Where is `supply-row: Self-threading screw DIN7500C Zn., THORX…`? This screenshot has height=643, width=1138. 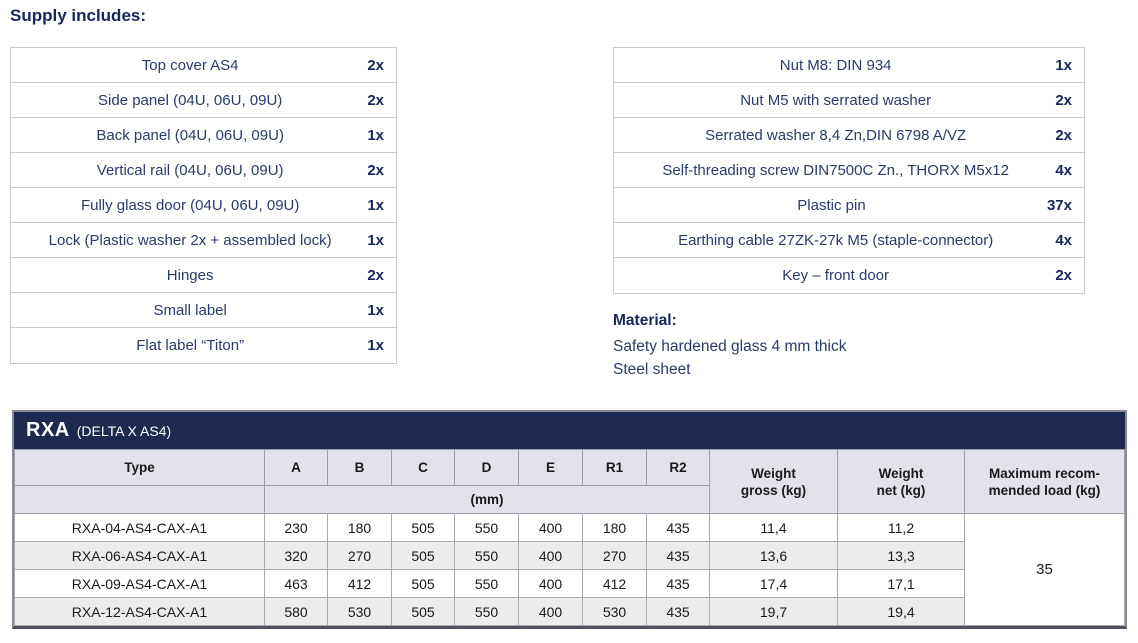
supply-row: Self-threading screw DIN7500C Zn., THORX… is located at coordinates (849, 170).